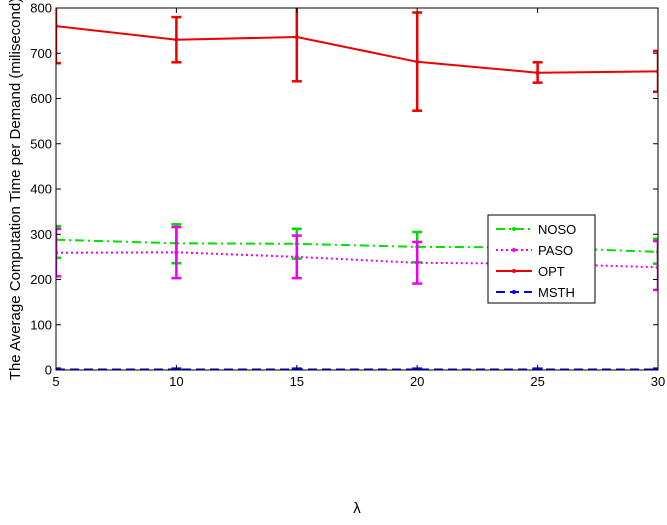 This screenshot has height=525, width=667. I want to click on legend-marker-msth, so click(514, 292).